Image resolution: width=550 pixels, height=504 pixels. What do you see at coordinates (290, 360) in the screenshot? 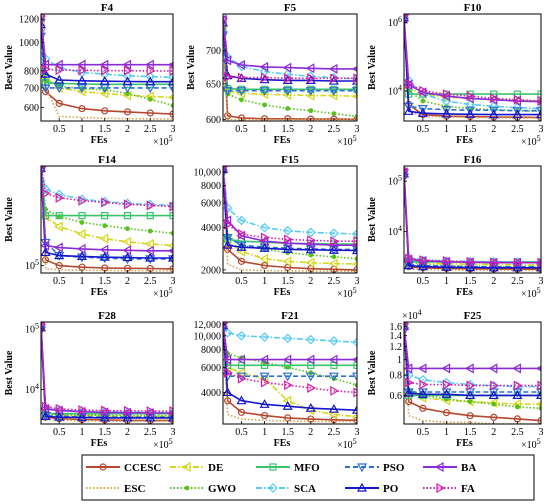
I see `series-f21-fa` at bounding box center [290, 360].